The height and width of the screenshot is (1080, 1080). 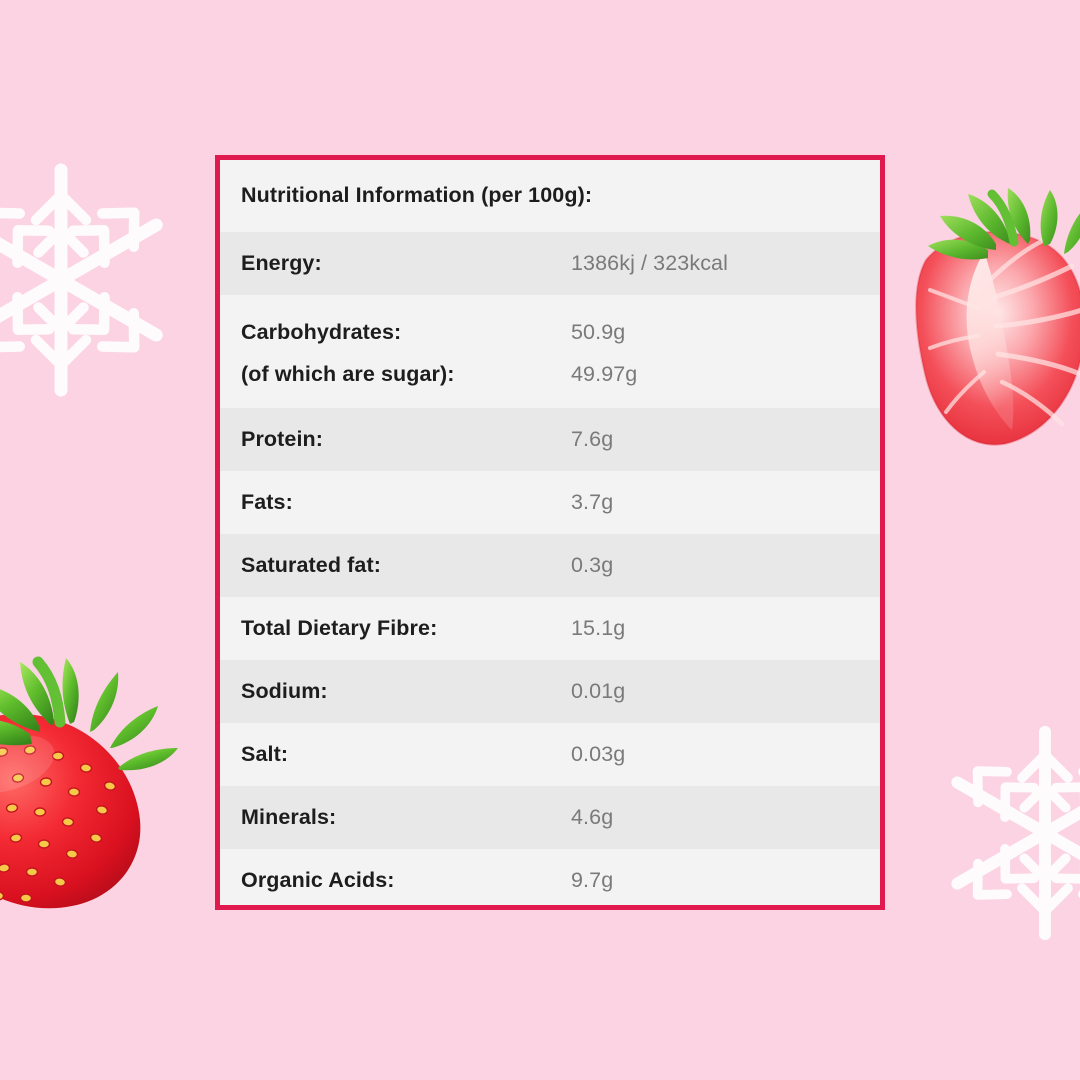 I want to click on row-label-total-dietary-fibre: Total Dietary Fibre:, so click(x=339, y=627).